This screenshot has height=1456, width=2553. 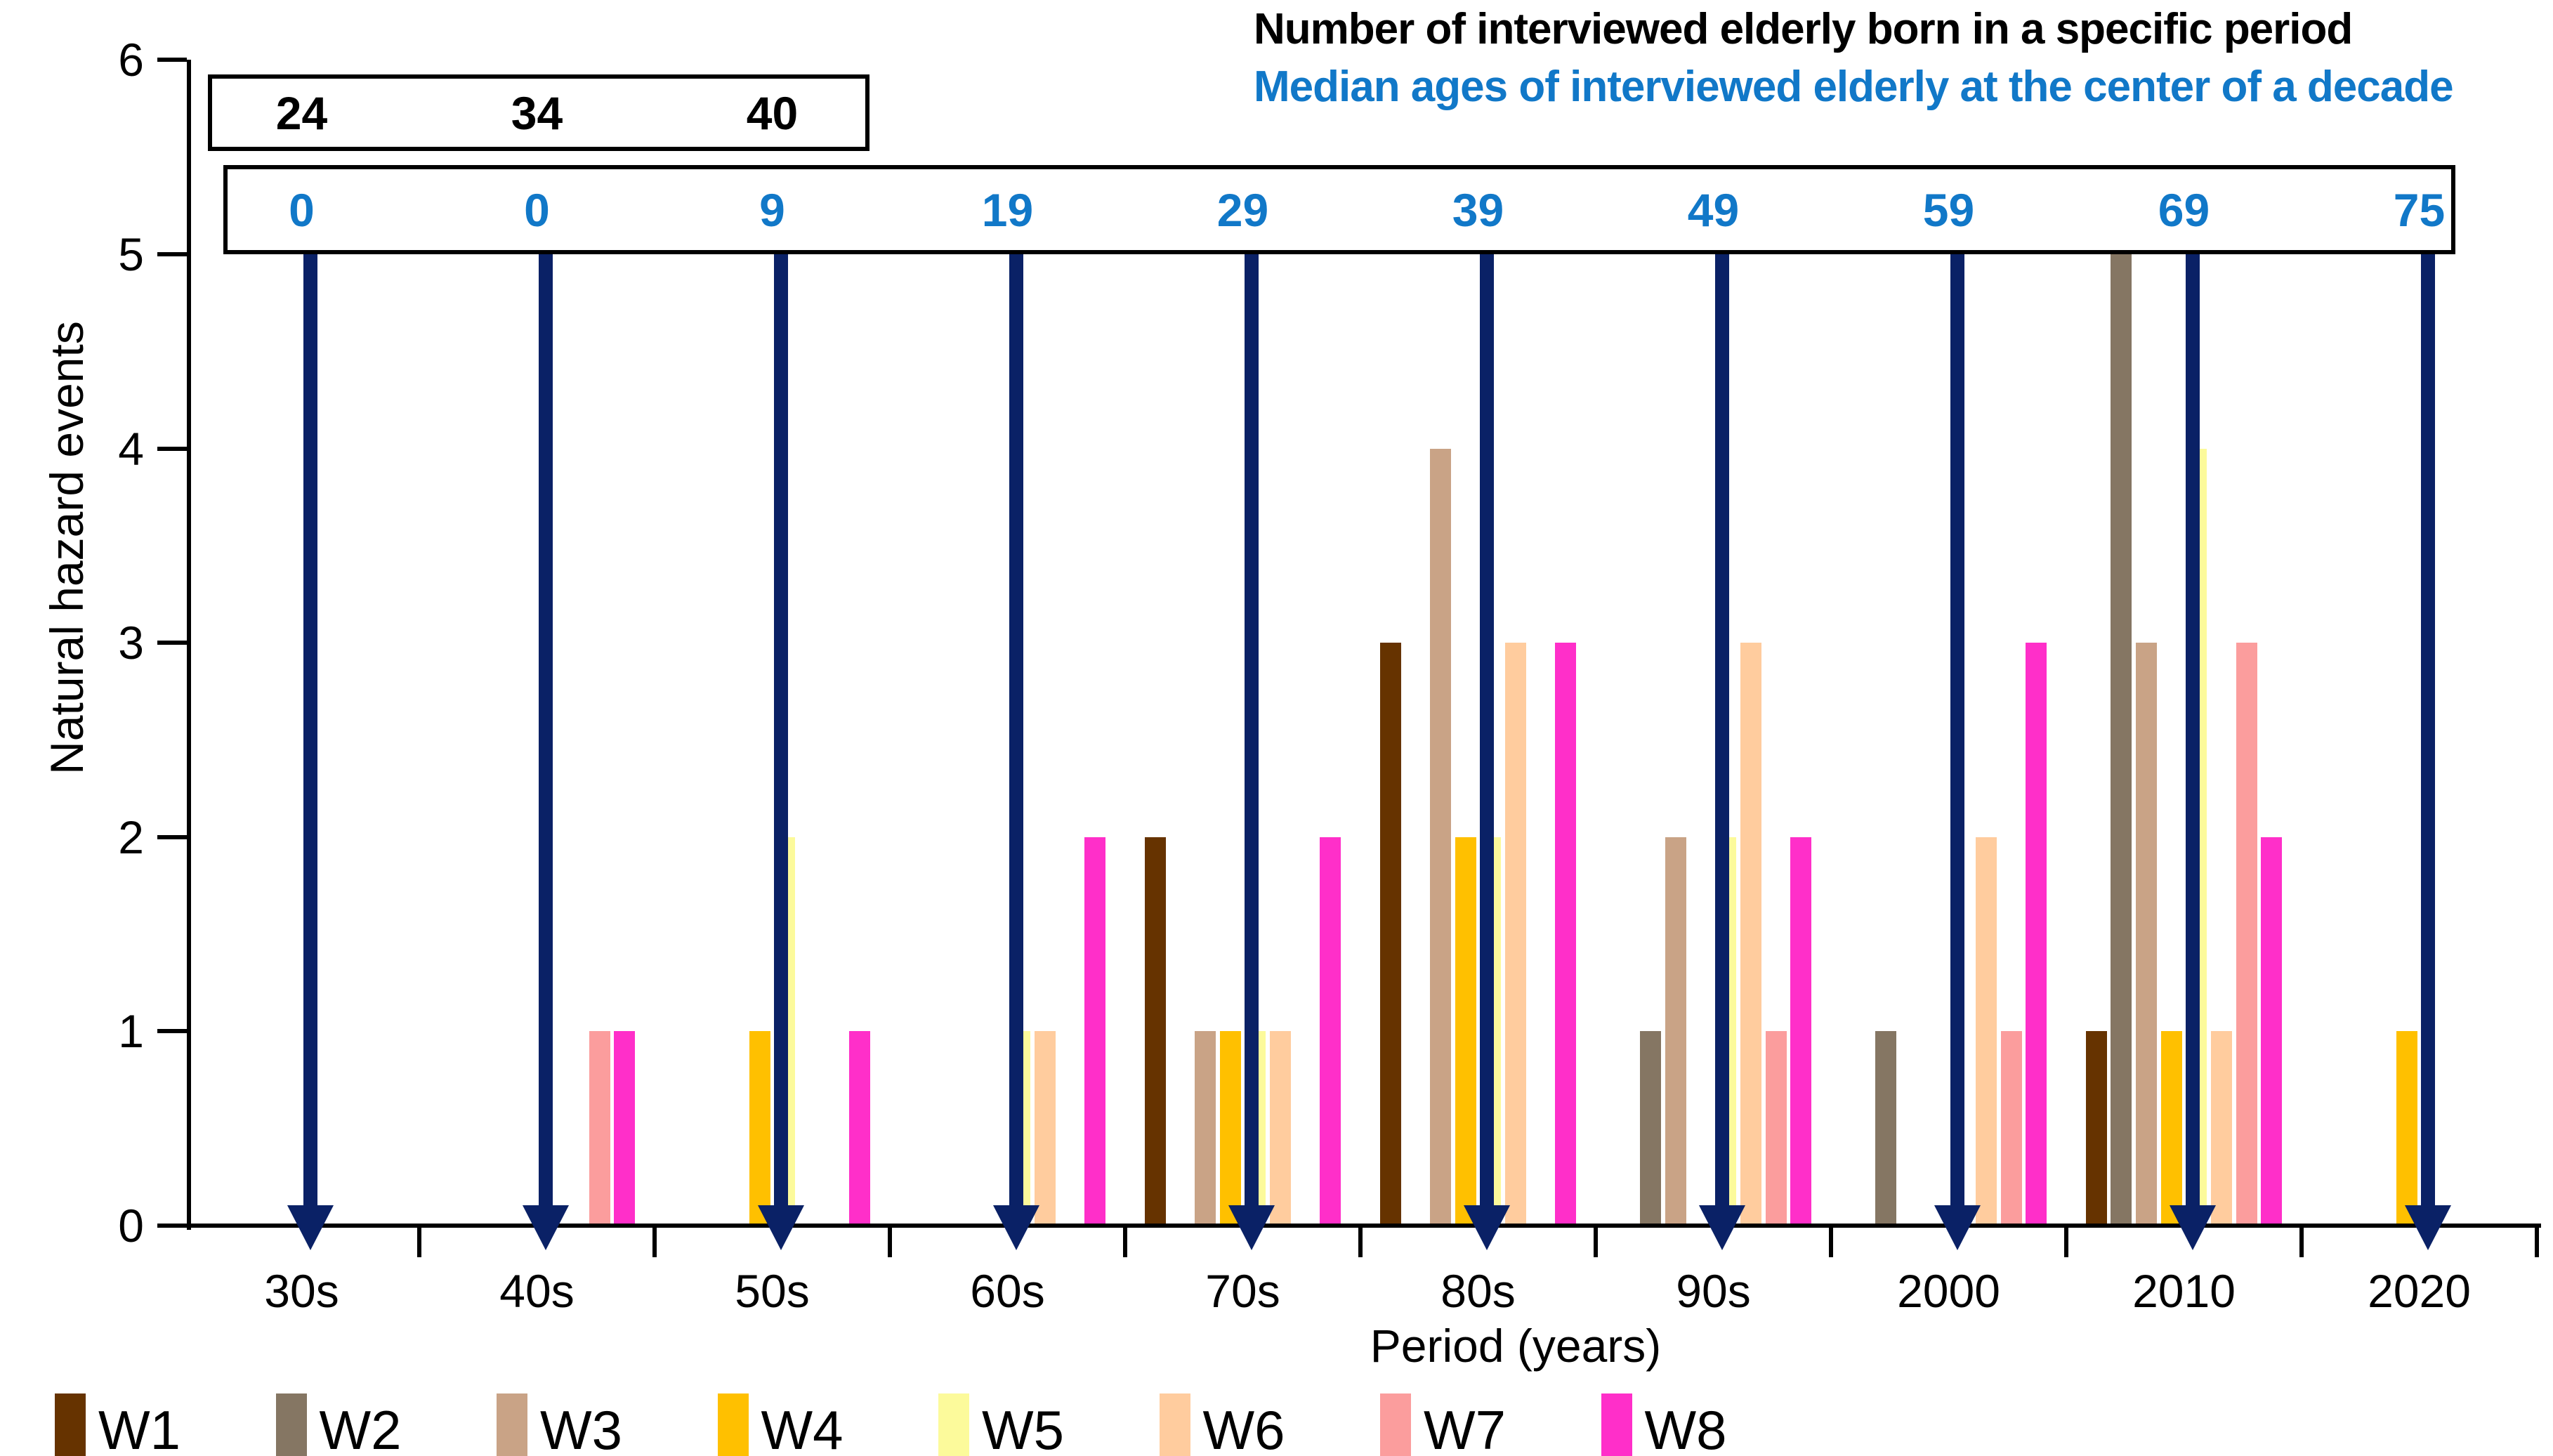 I want to click on x-category-label-2010: 2010, so click(x=2184, y=1291).